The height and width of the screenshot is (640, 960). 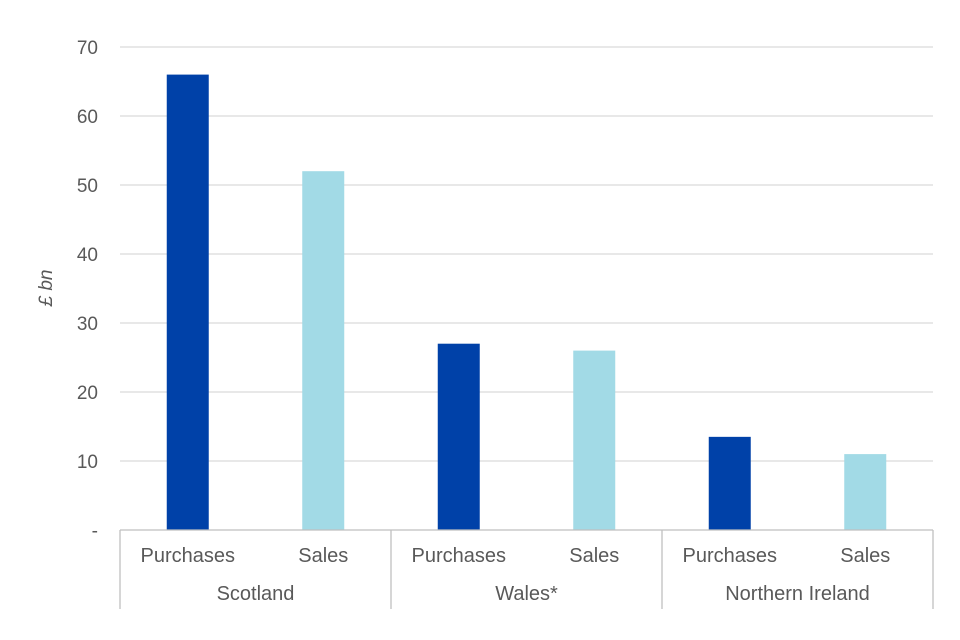 I want to click on y-tick-label: 10, so click(x=87, y=462).